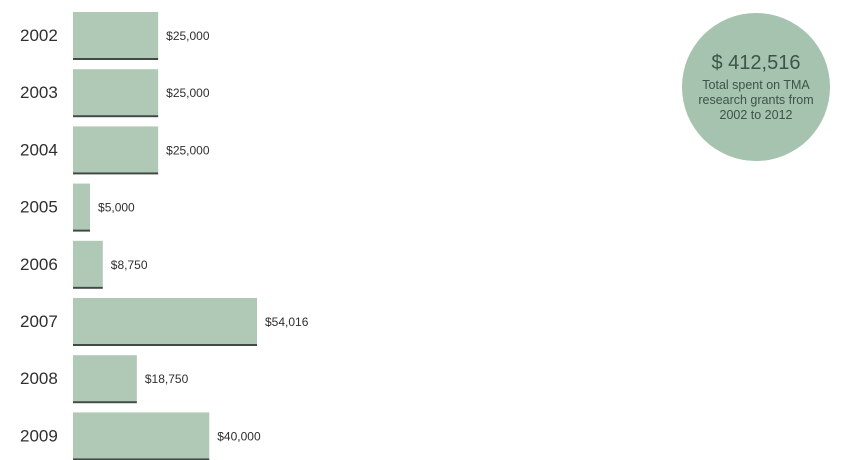  I want to click on value-label: $18,750, so click(167, 379).